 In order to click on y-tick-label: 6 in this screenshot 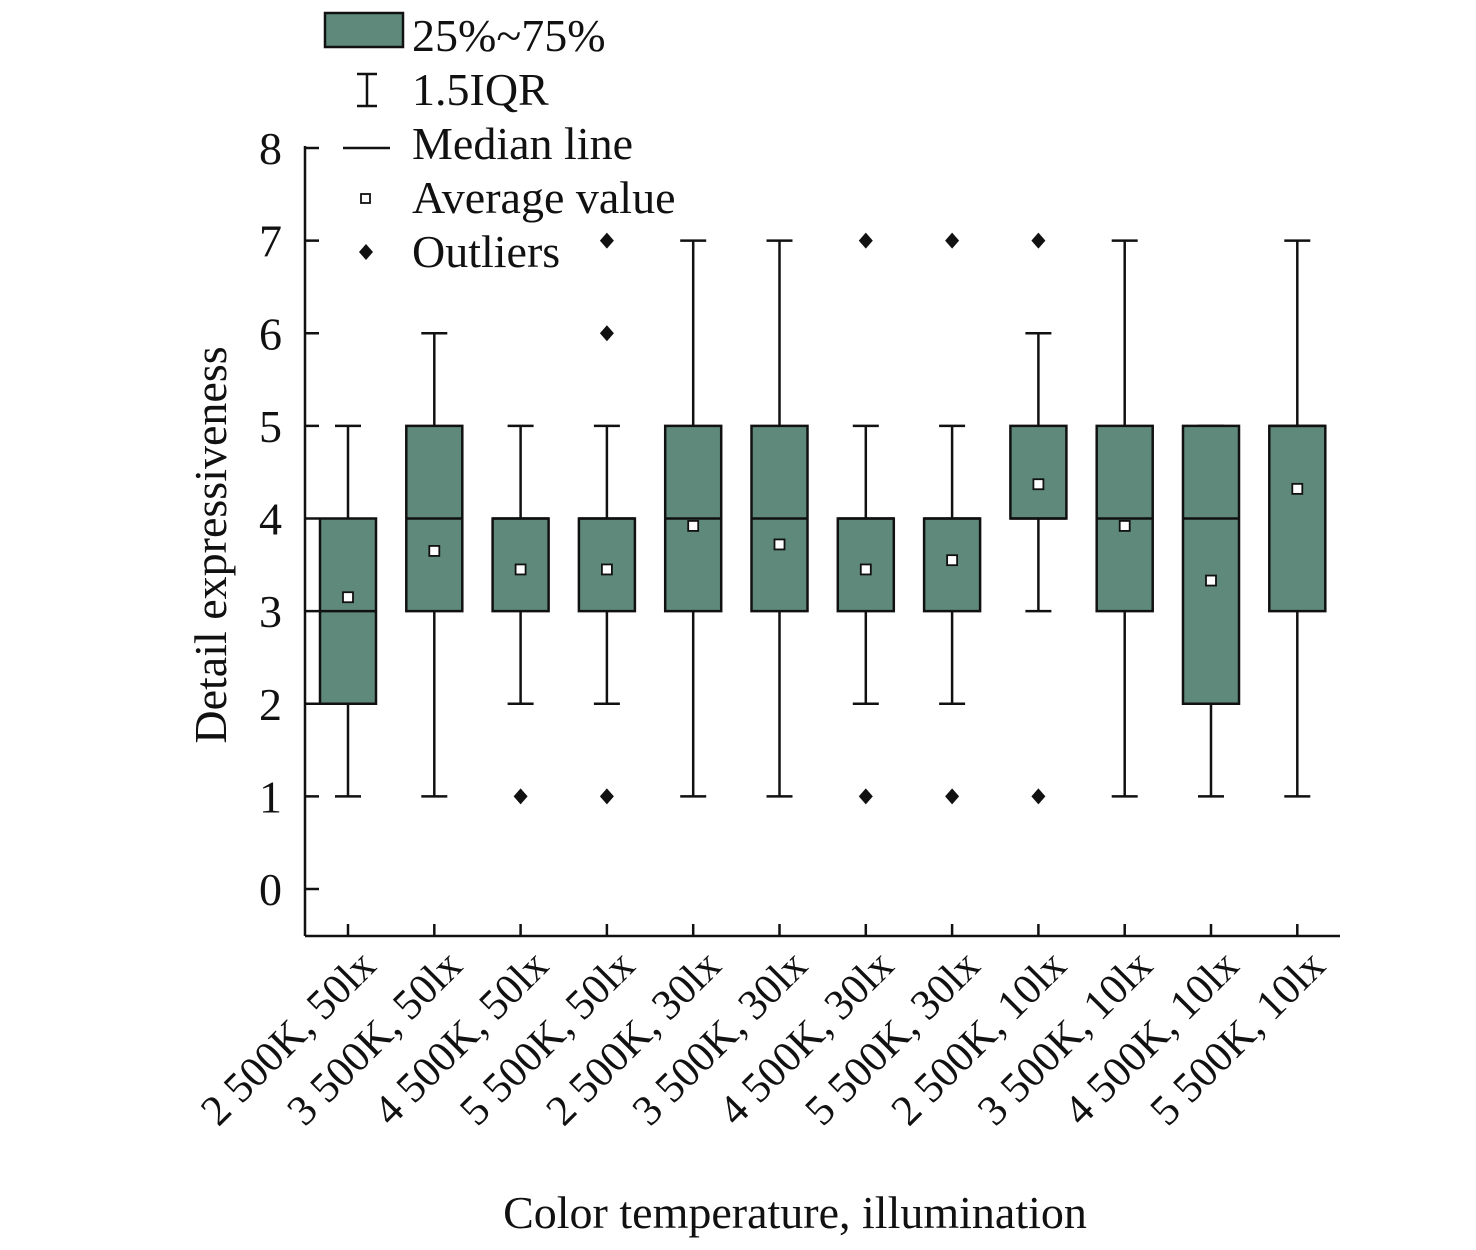, I will do `click(270, 333)`.